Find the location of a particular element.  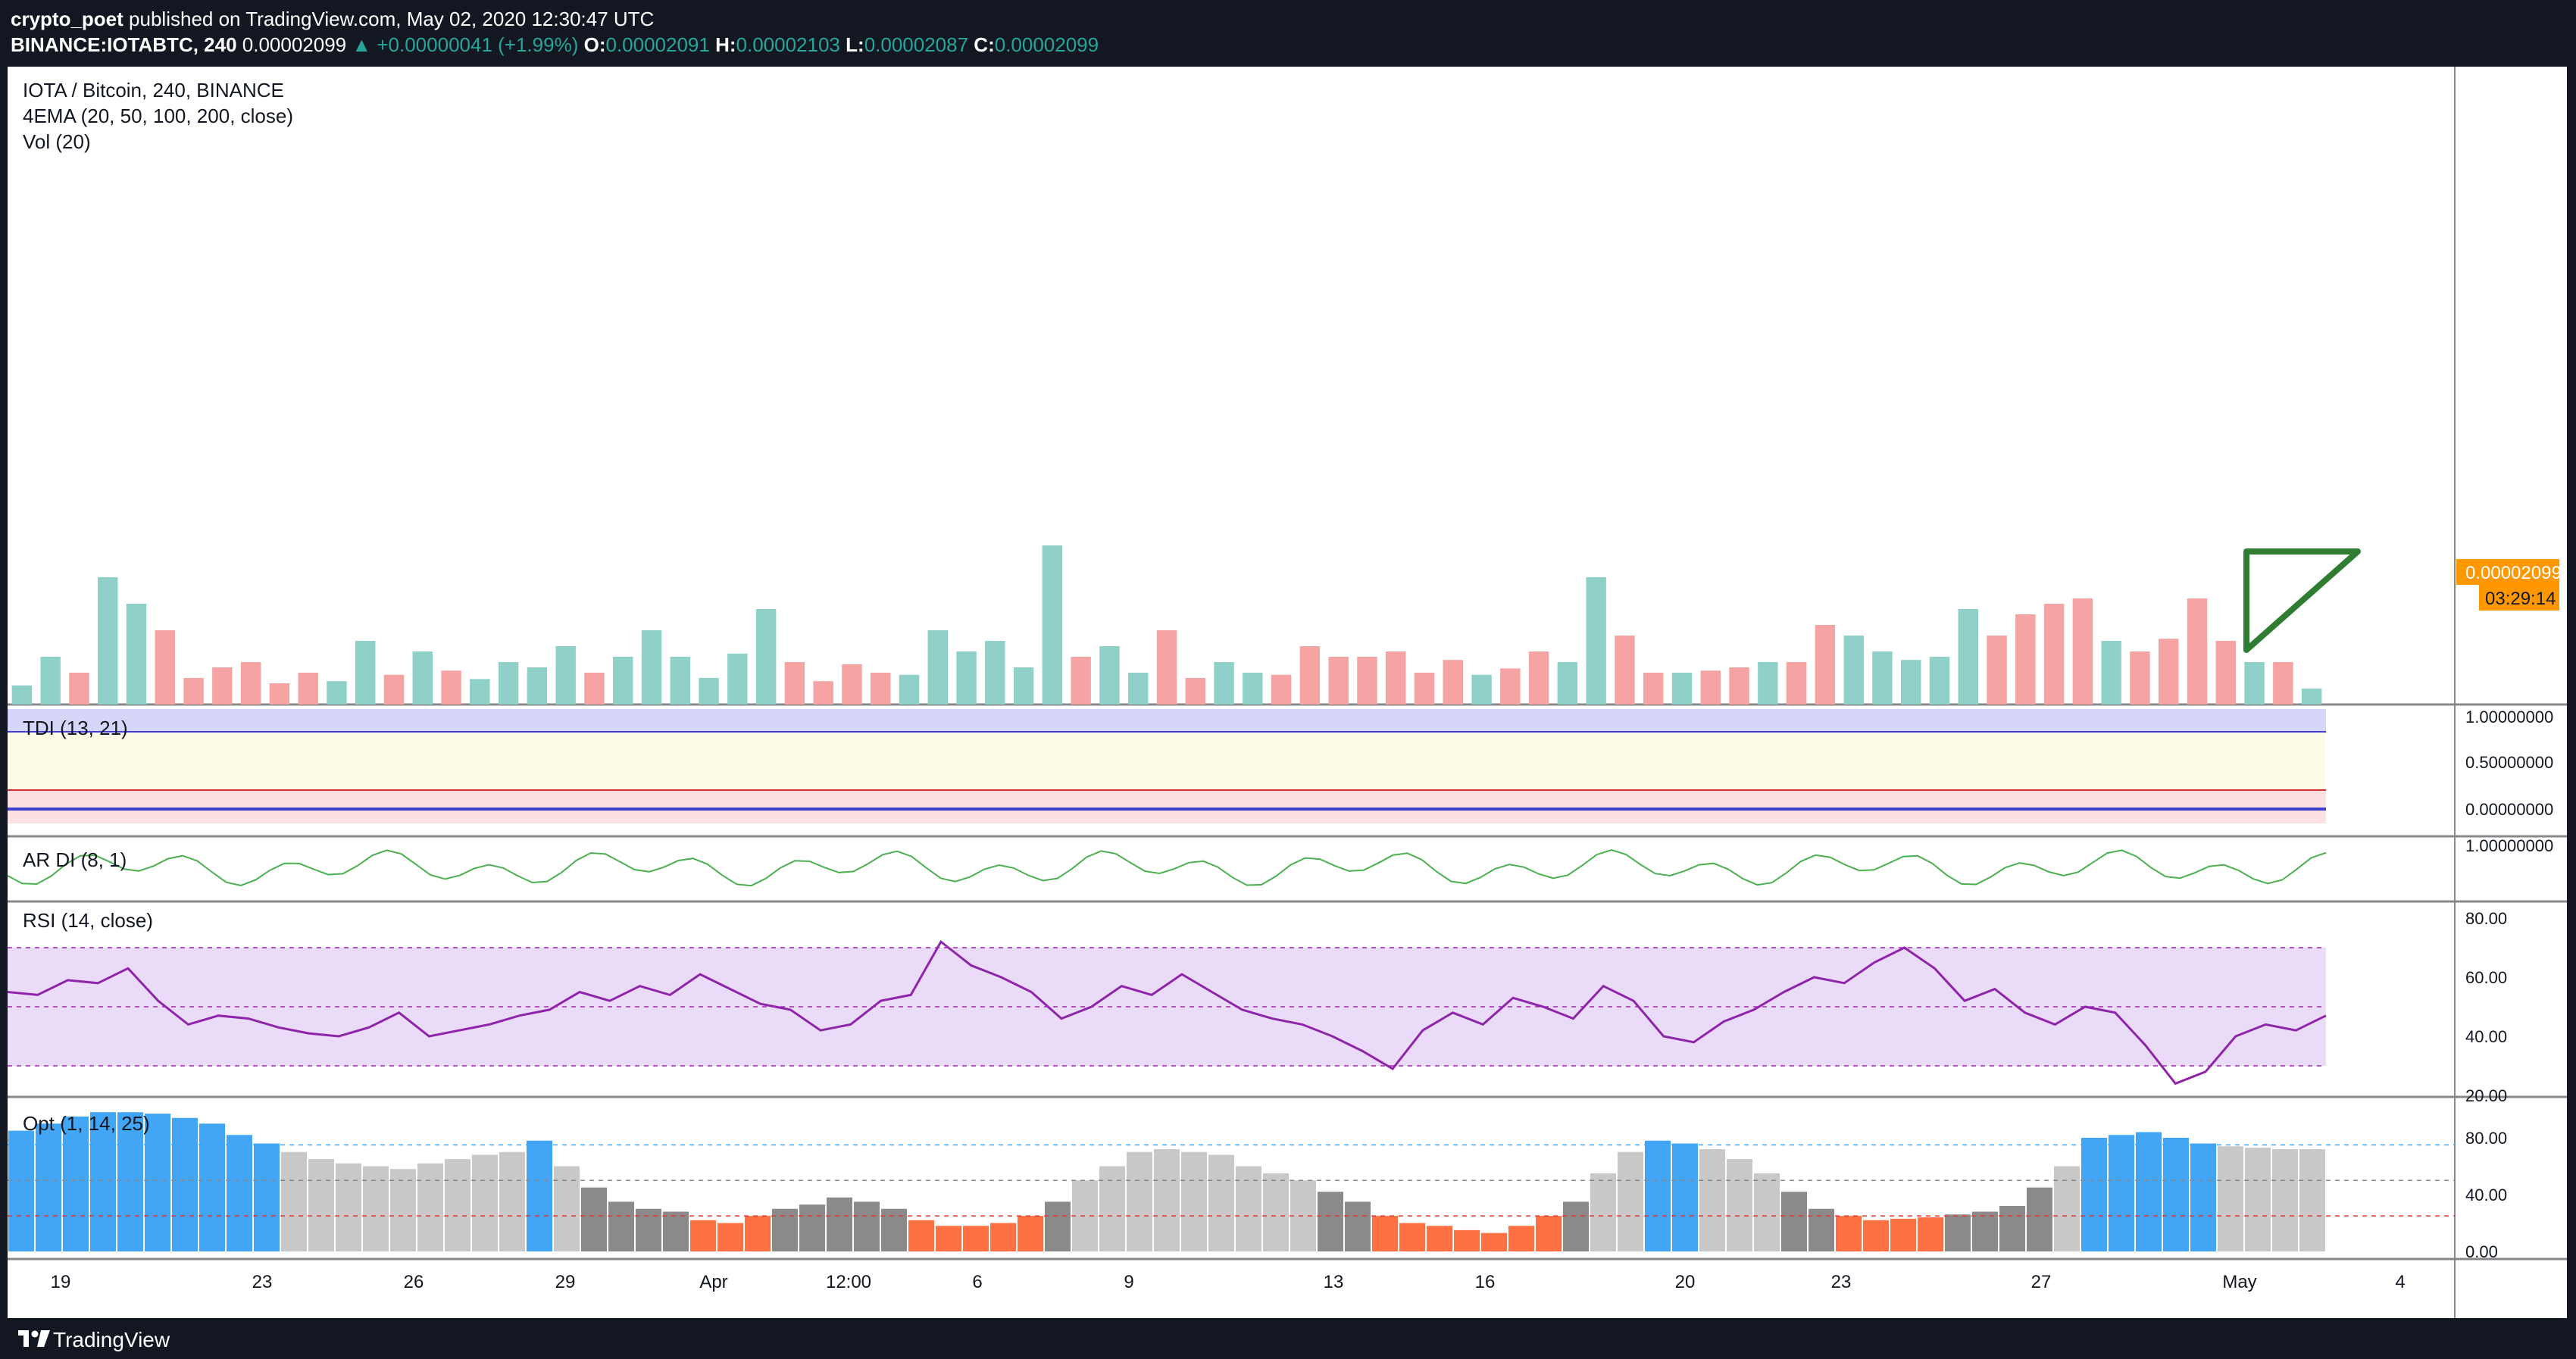

ema-legend: 4EMA (20, 50, 100, 200, close) is located at coordinates (158, 116).